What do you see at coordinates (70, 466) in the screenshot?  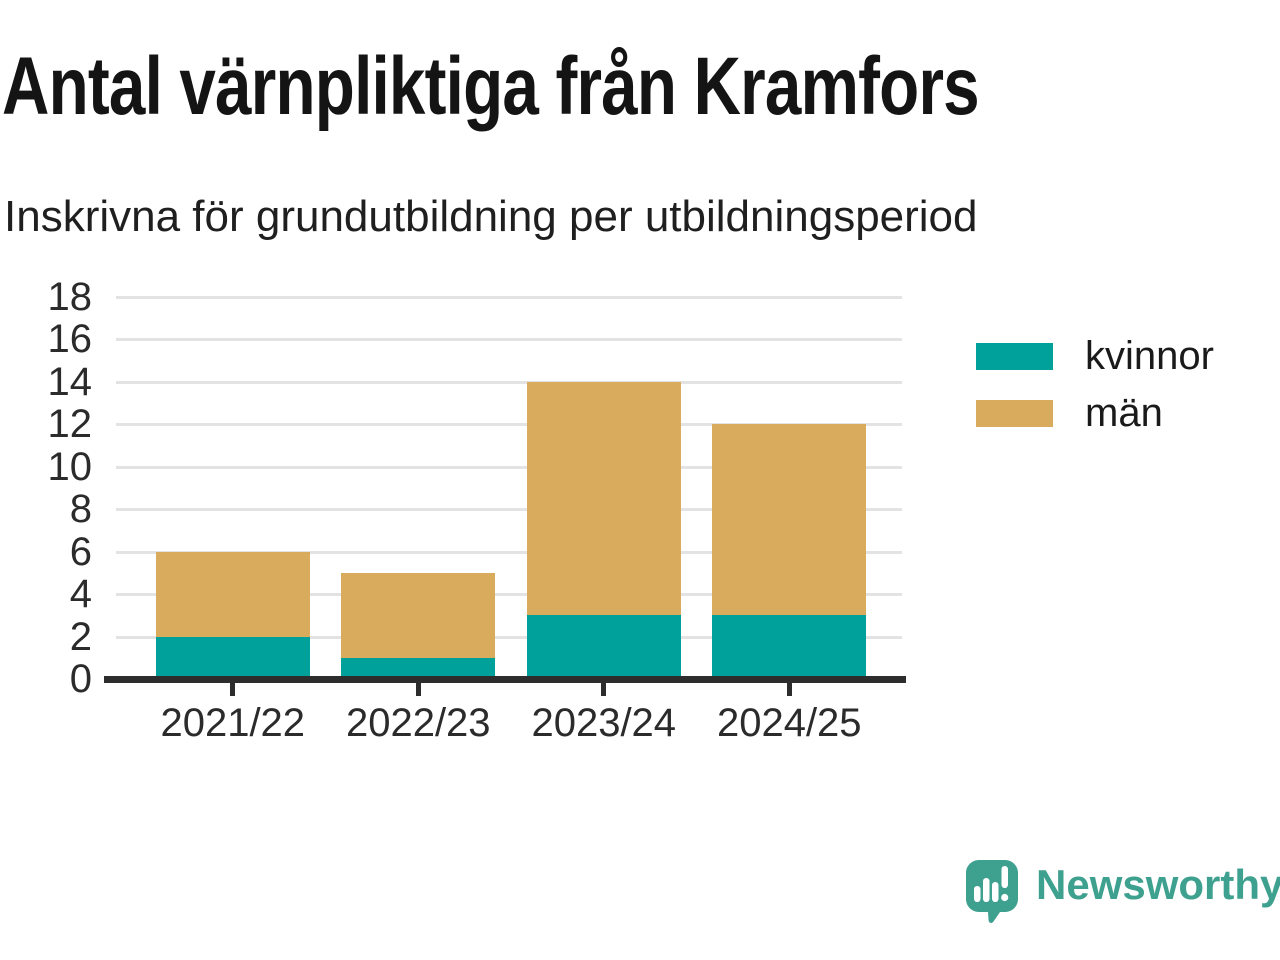 I see `y-axis-label: 10` at bounding box center [70, 466].